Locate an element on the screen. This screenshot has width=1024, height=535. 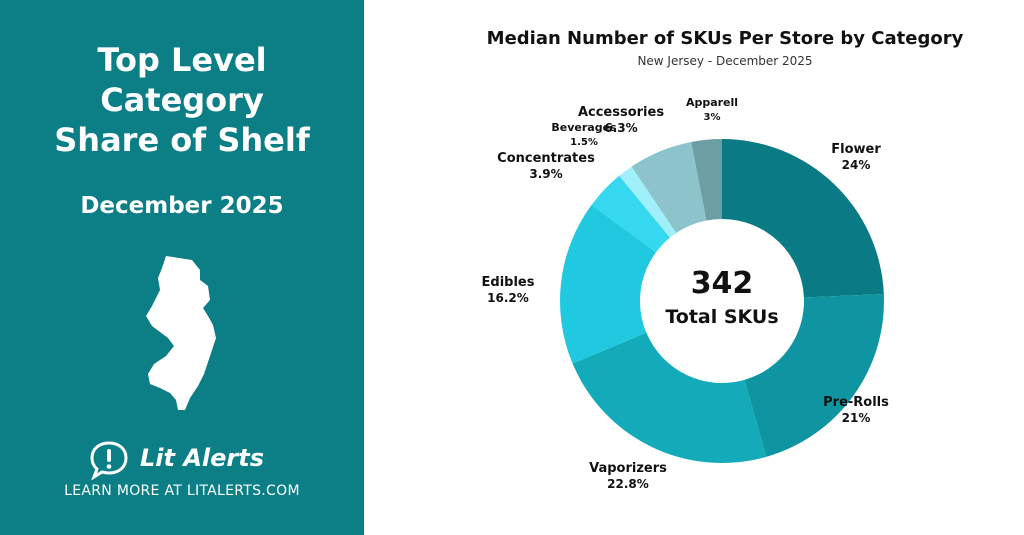
panel-heading: Top Level Category Share of Shelf is located at coordinates (182, 100).